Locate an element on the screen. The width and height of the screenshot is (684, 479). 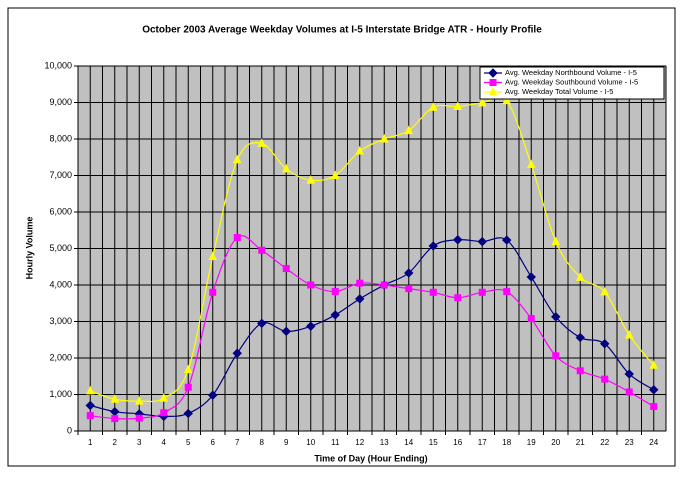
x-tick-label: 10 is located at coordinates (310, 442).